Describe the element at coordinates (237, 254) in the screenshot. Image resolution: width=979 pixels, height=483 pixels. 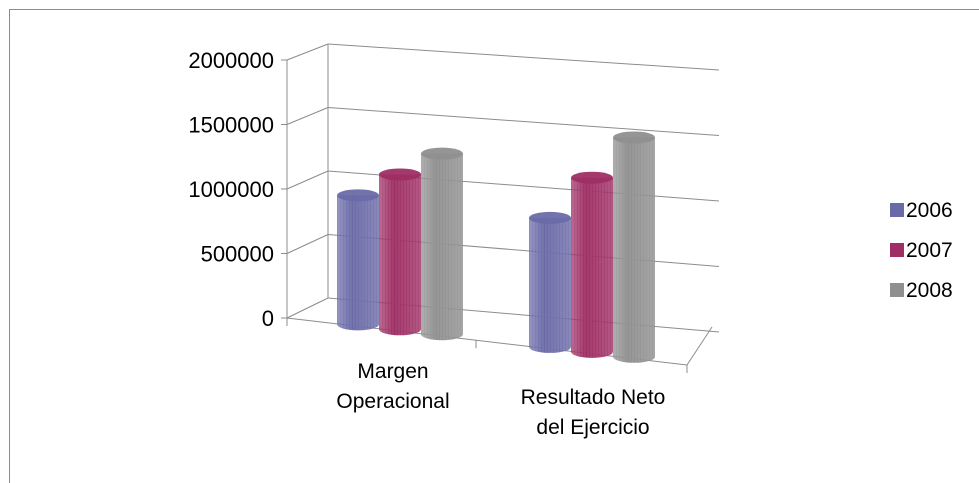
I see `y-tick-label: 500000` at that location.